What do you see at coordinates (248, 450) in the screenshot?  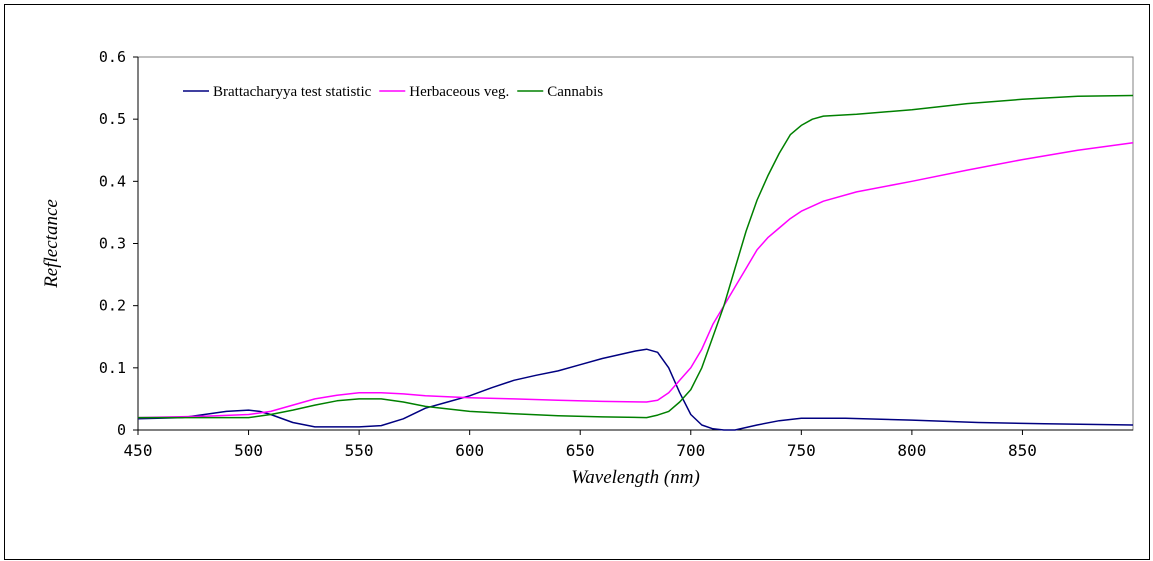 I see `x-tick-label: 500` at bounding box center [248, 450].